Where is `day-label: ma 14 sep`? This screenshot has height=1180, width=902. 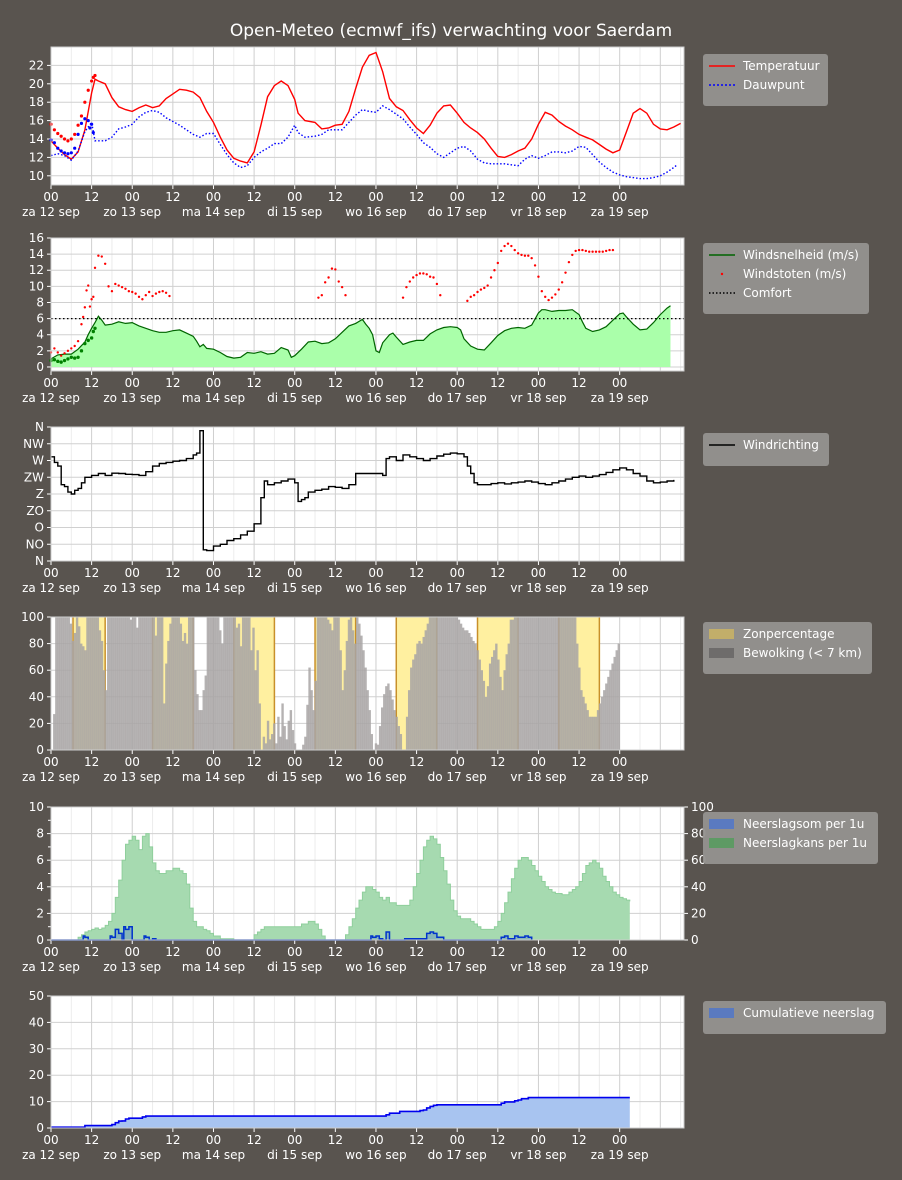 day-label: ma 14 sep is located at coordinates (213, 1155).